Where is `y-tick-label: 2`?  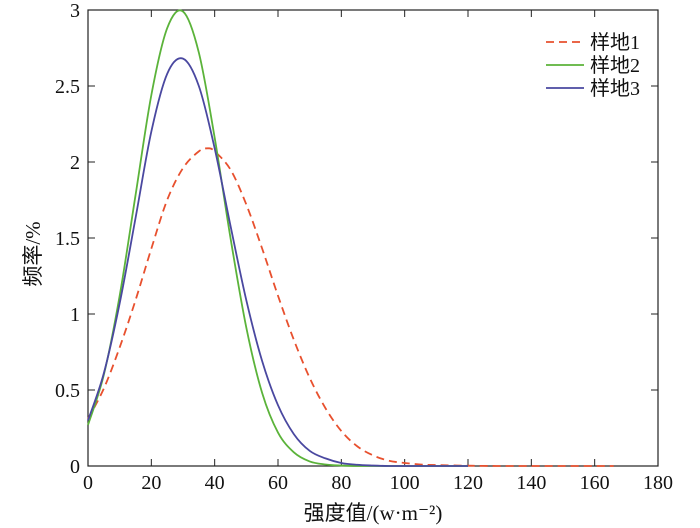 y-tick-label: 2 is located at coordinates (75, 163).